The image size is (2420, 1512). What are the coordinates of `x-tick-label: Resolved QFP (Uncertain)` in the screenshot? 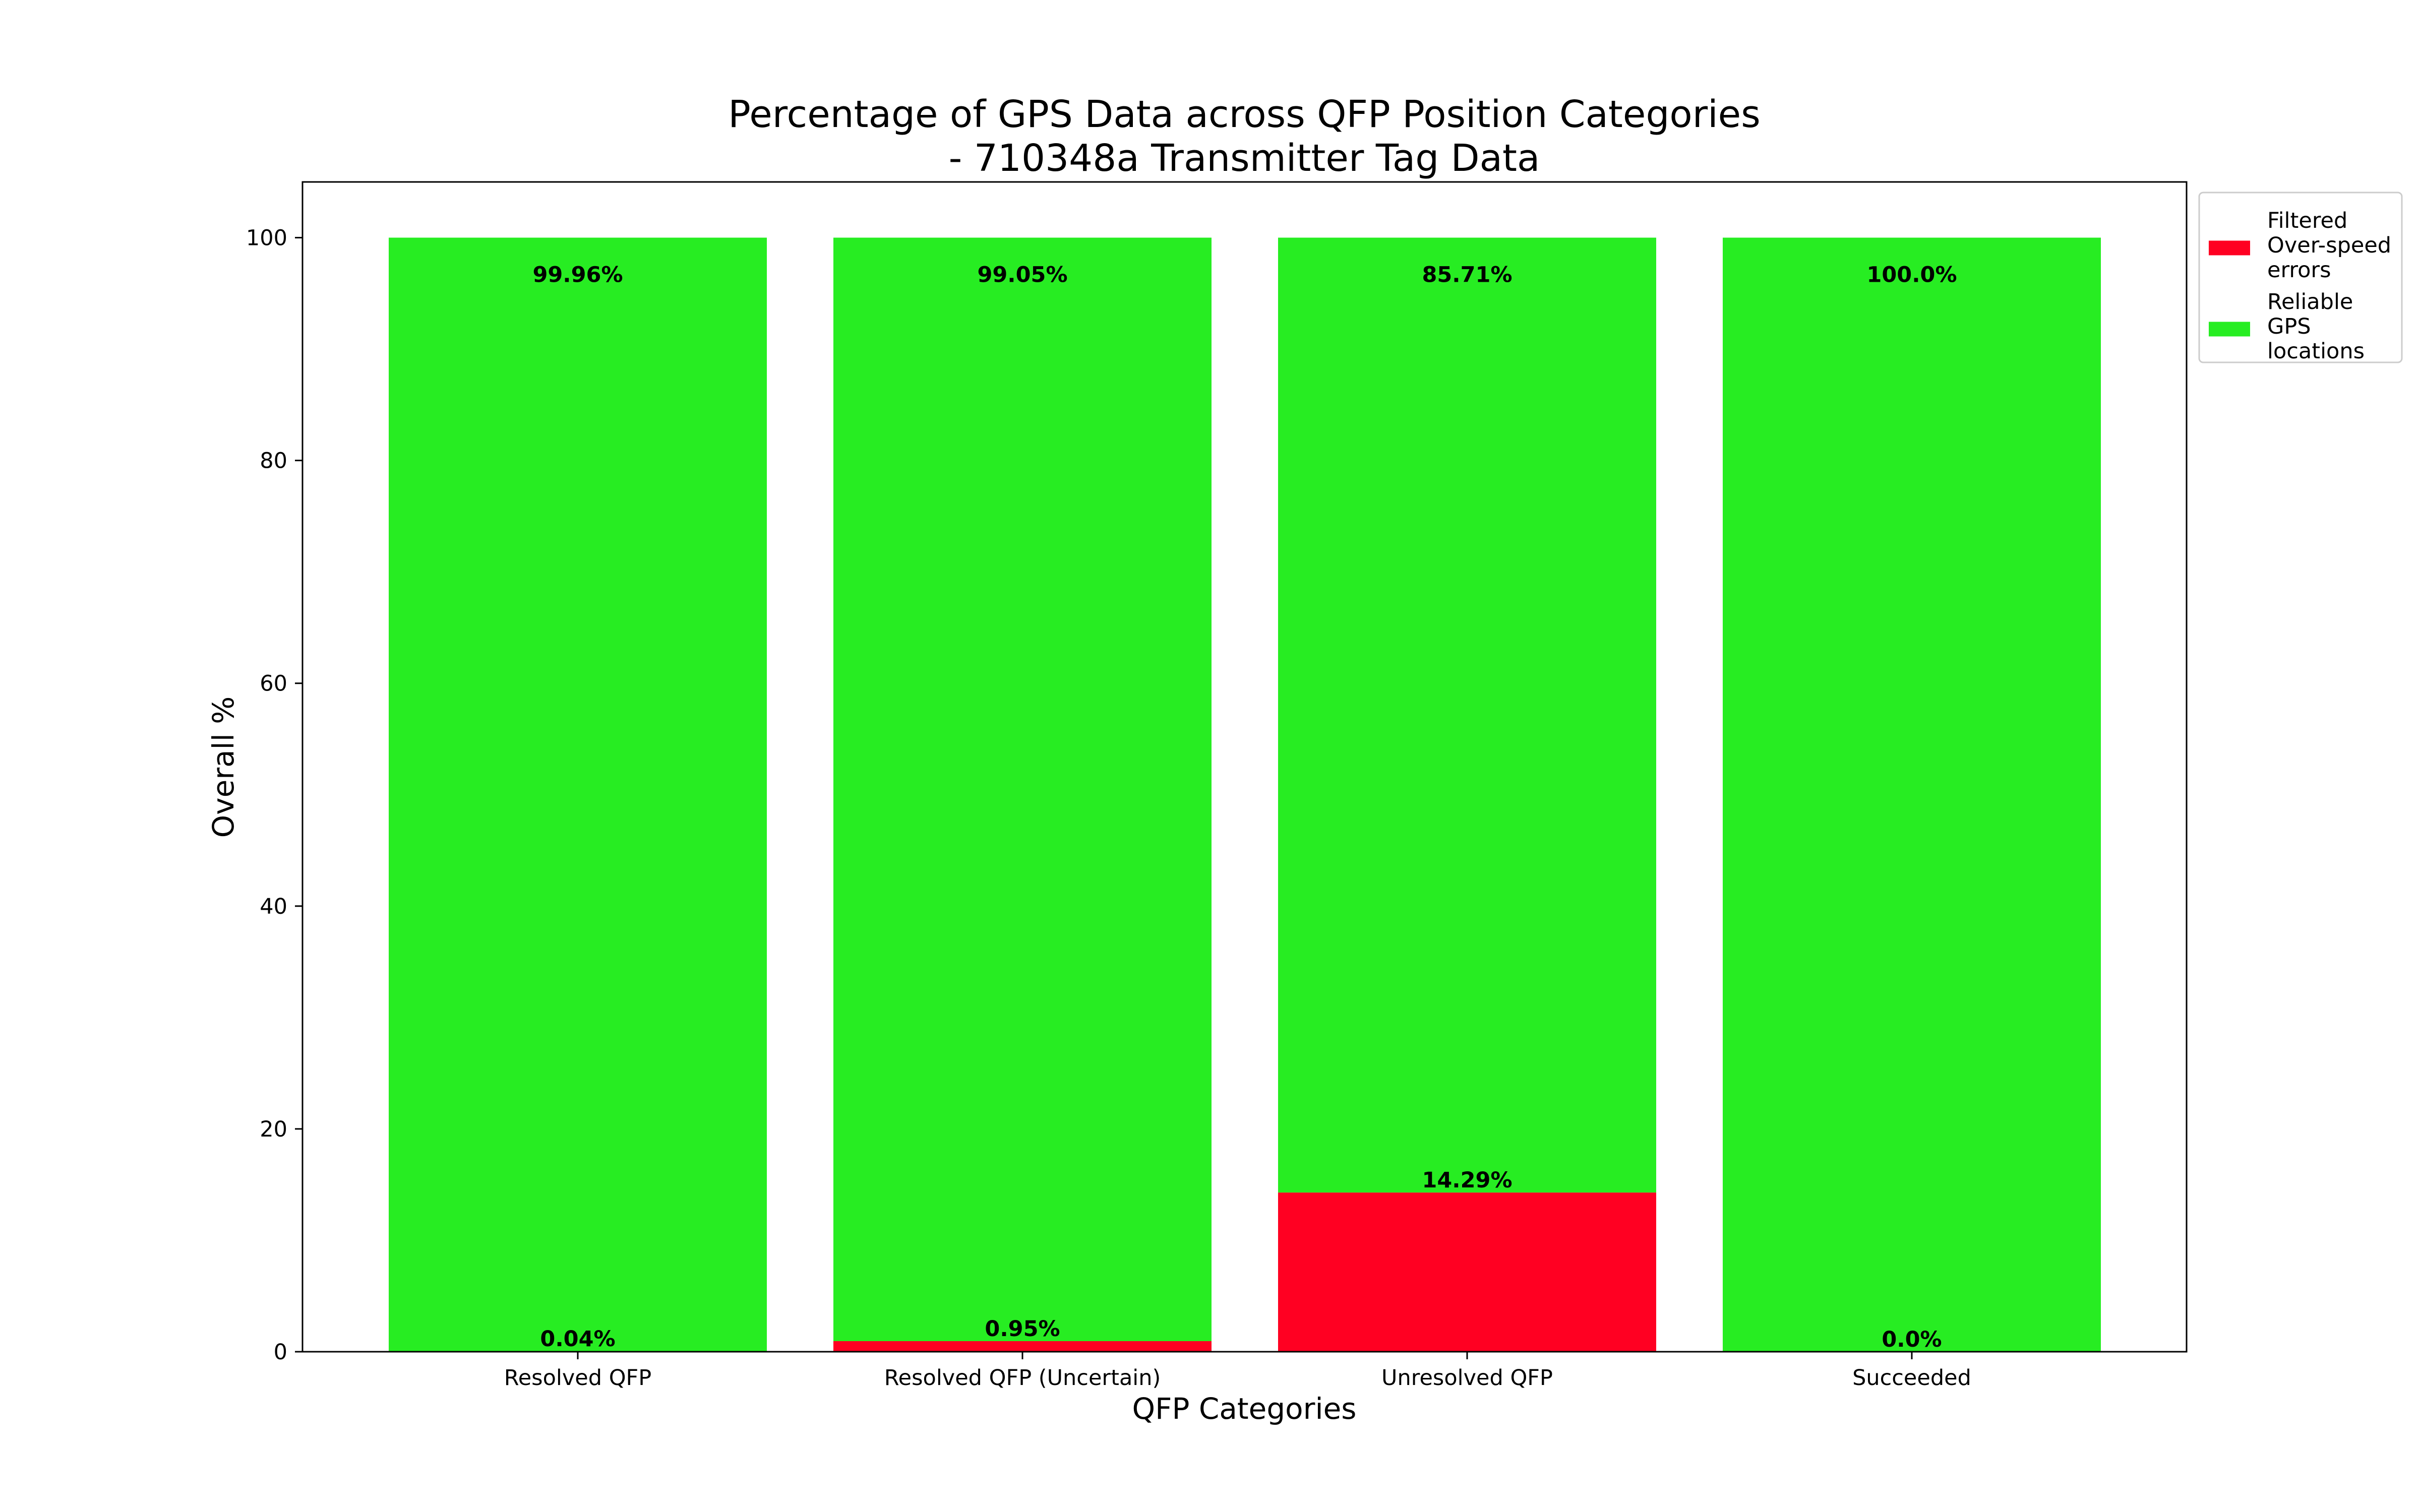 It's located at (1022, 1378).